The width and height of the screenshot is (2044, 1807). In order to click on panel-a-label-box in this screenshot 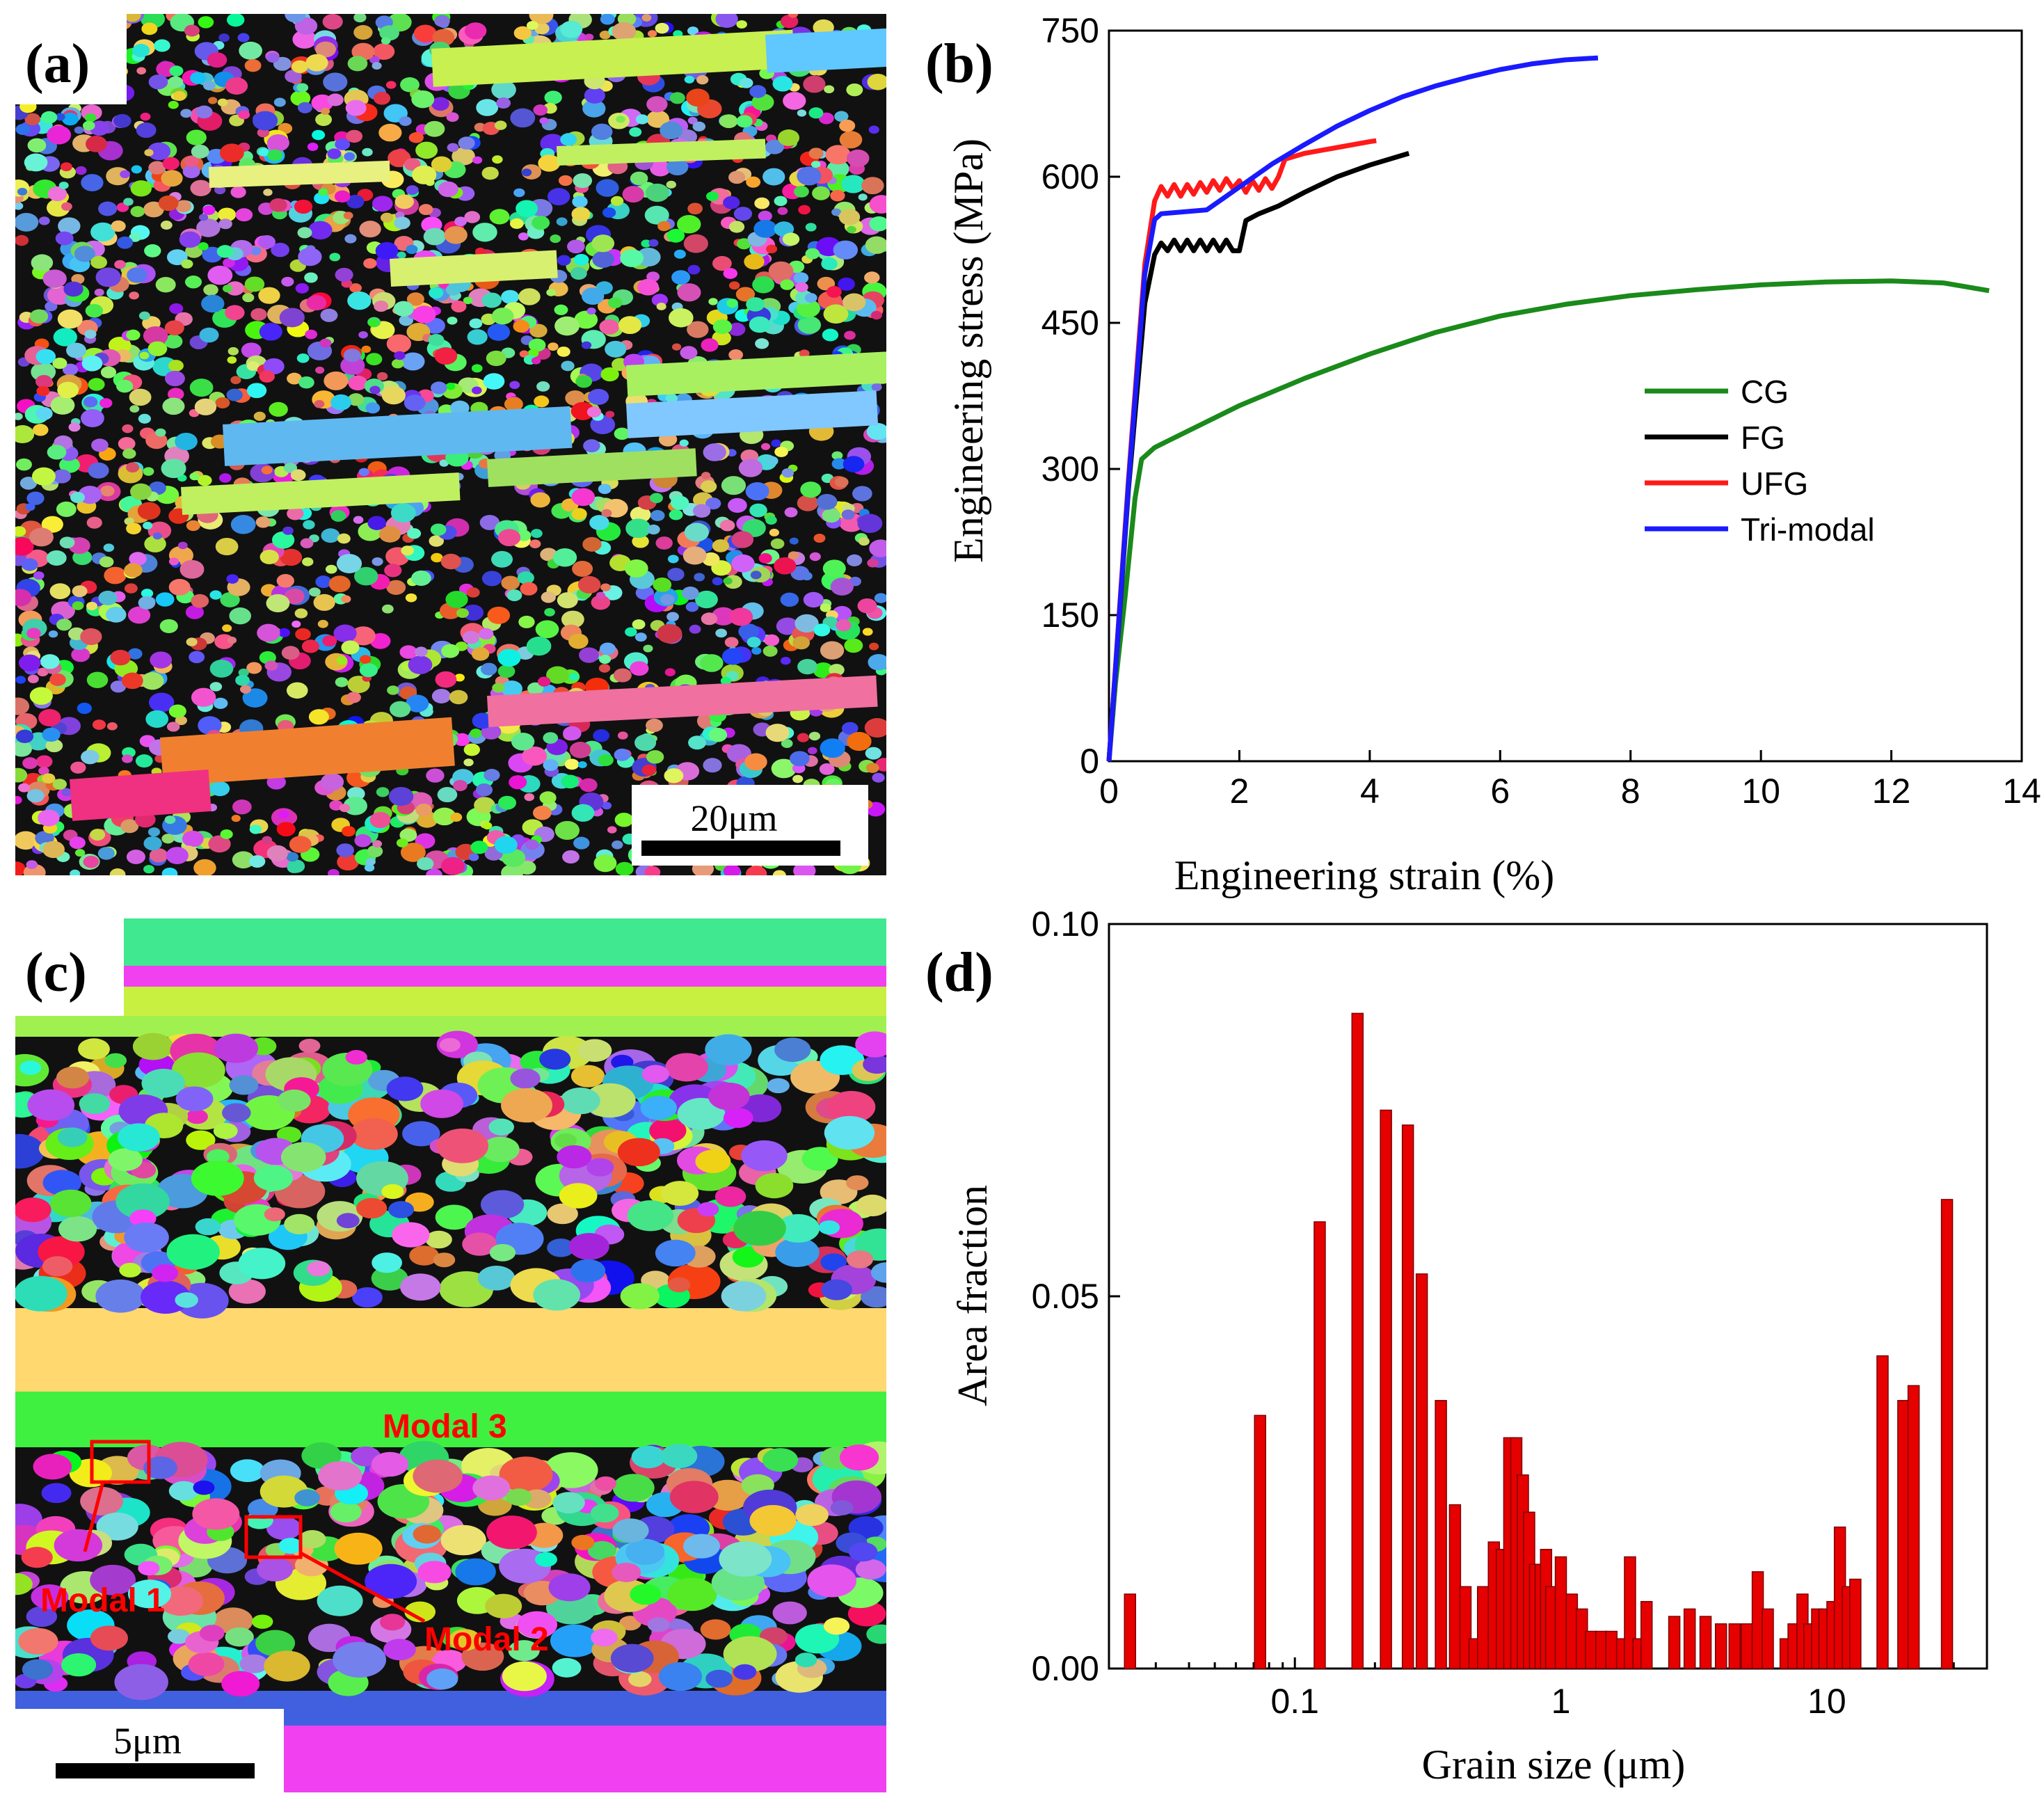, I will do `click(71, 59)`.